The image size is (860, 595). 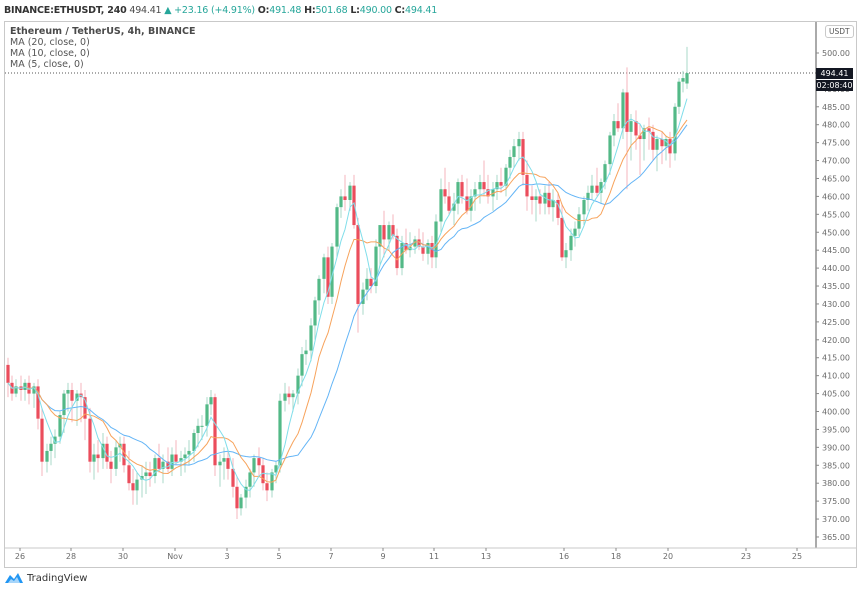 I want to click on svg-text: 475.00, so click(x=836, y=143).